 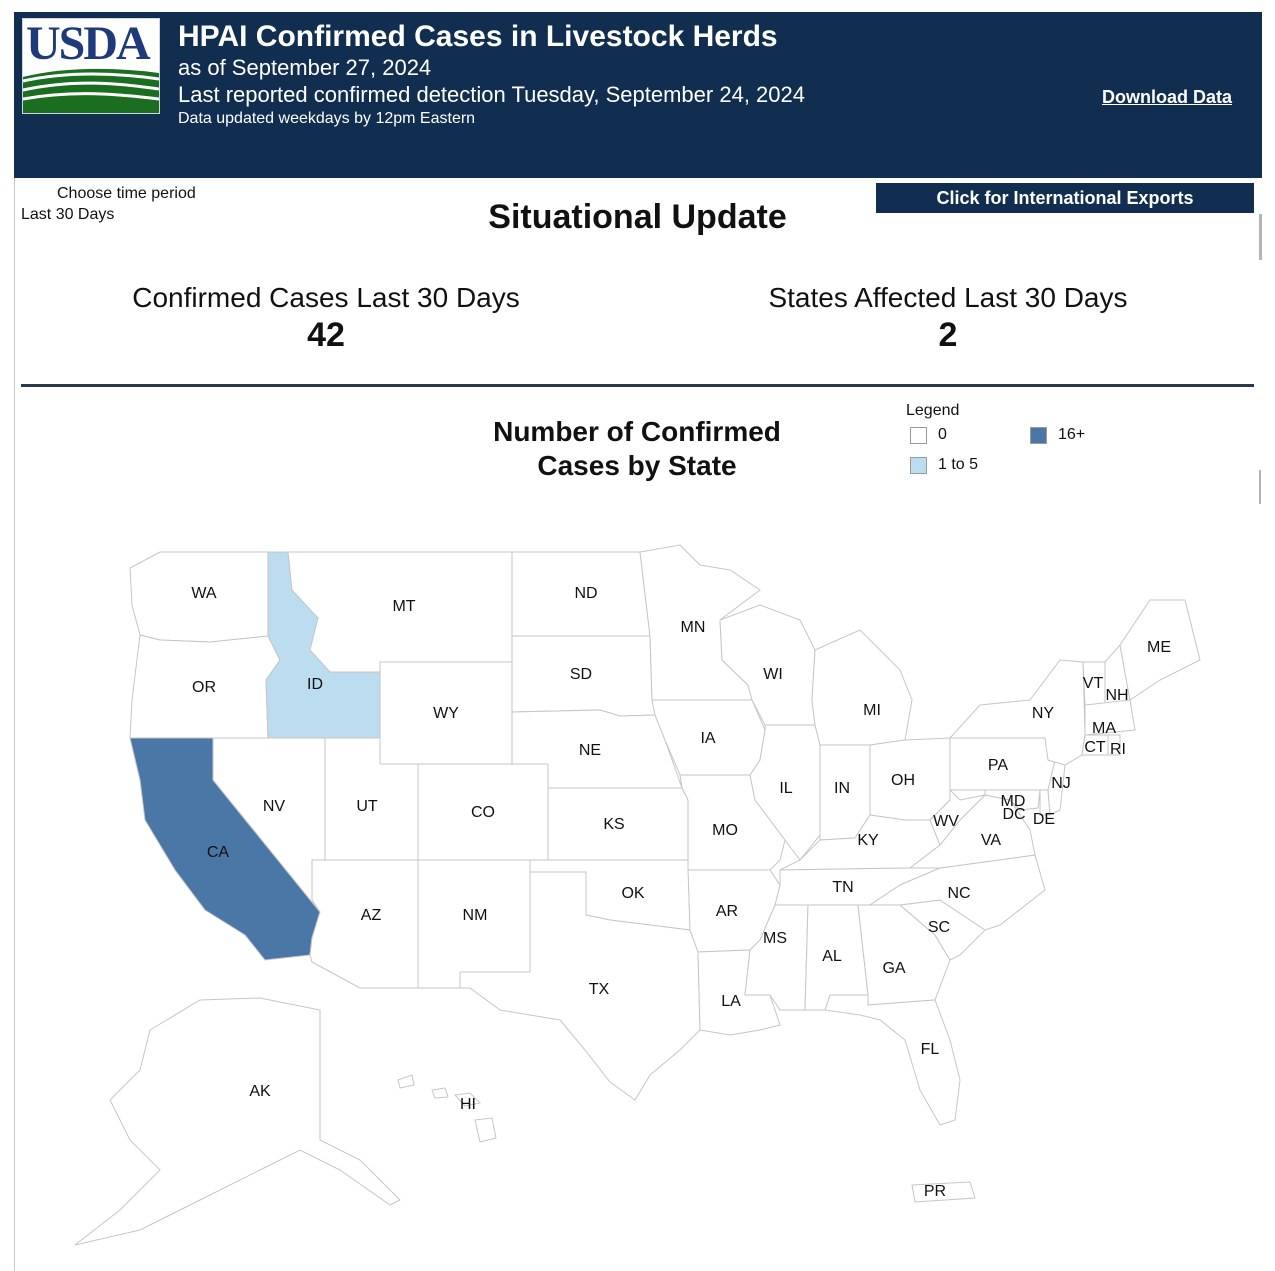 What do you see at coordinates (998, 765) in the screenshot?
I see `state-label-pa: PA` at bounding box center [998, 765].